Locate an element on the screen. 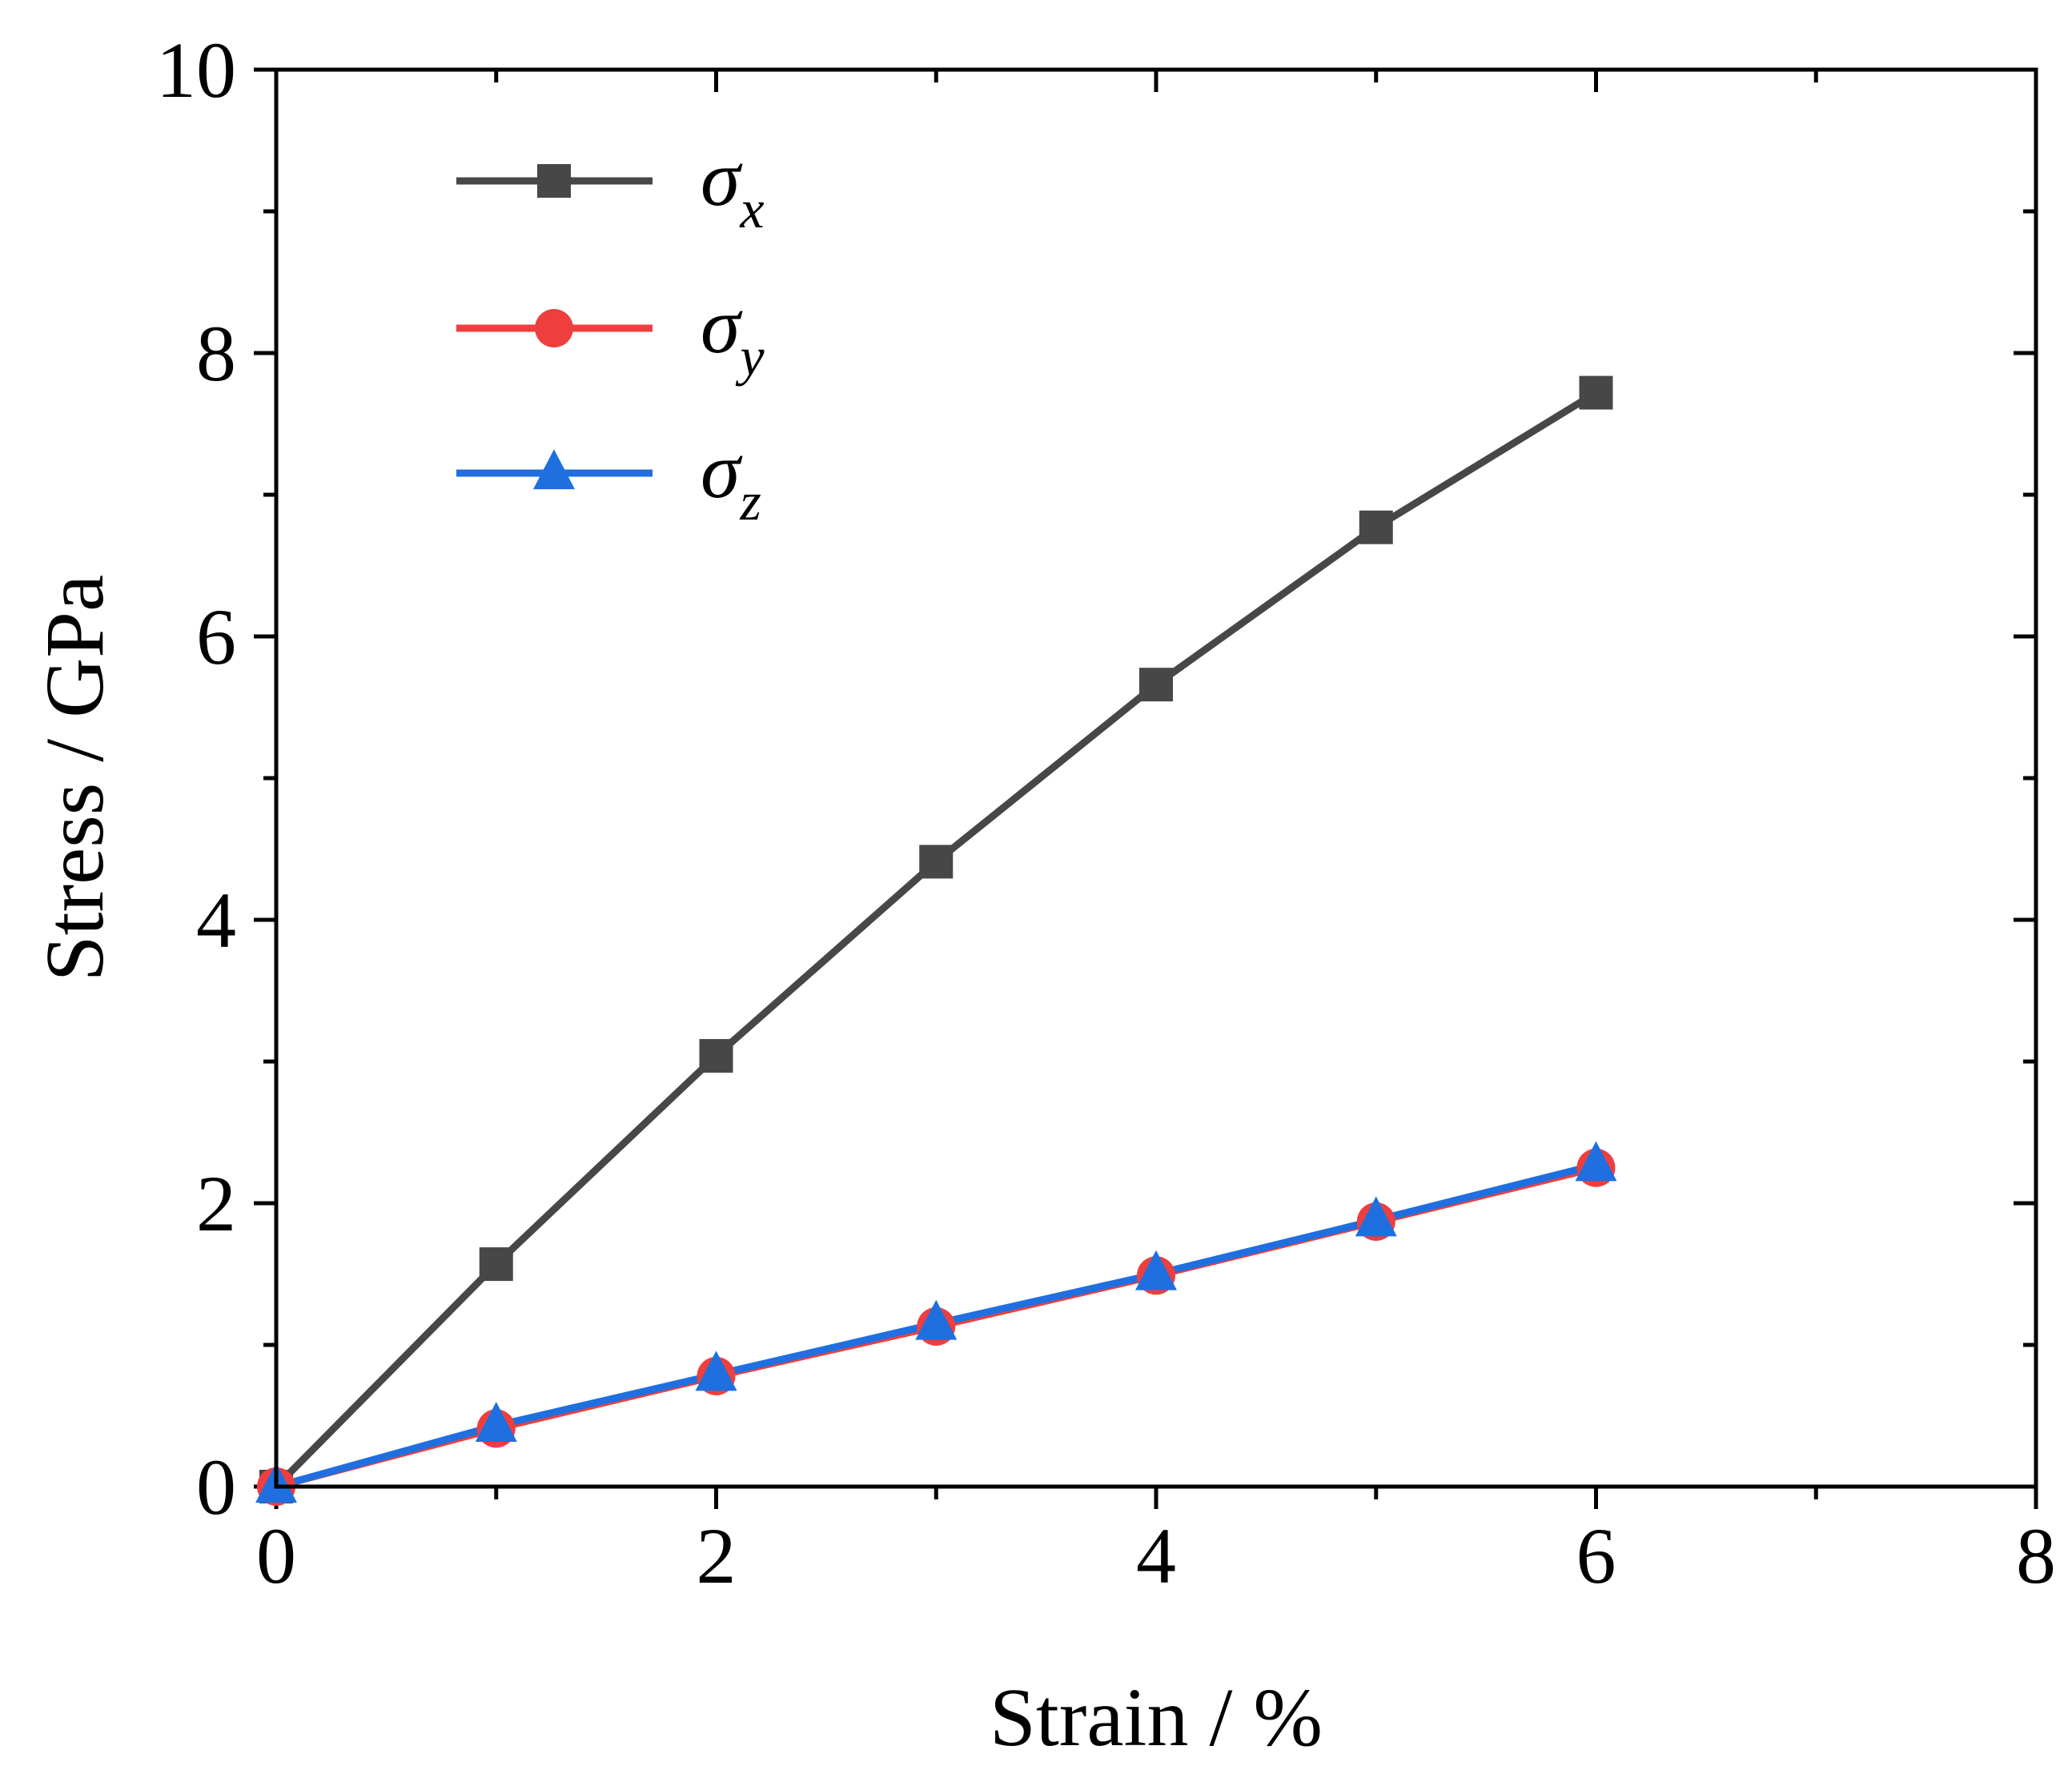 The height and width of the screenshot is (1782, 2072). x-axis-title: Strain / % is located at coordinates (1156, 1718).